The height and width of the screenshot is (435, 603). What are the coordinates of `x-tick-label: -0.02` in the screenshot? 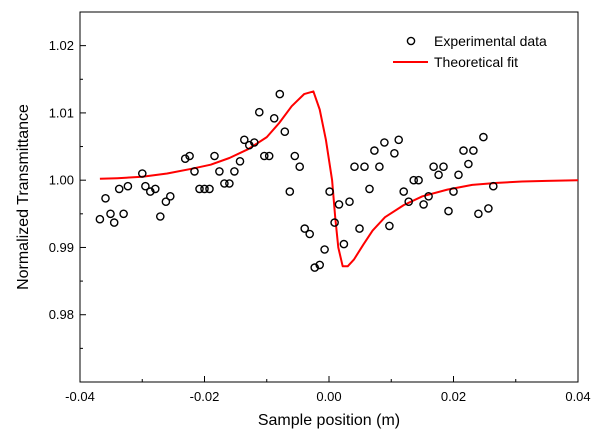 It's located at (205, 396).